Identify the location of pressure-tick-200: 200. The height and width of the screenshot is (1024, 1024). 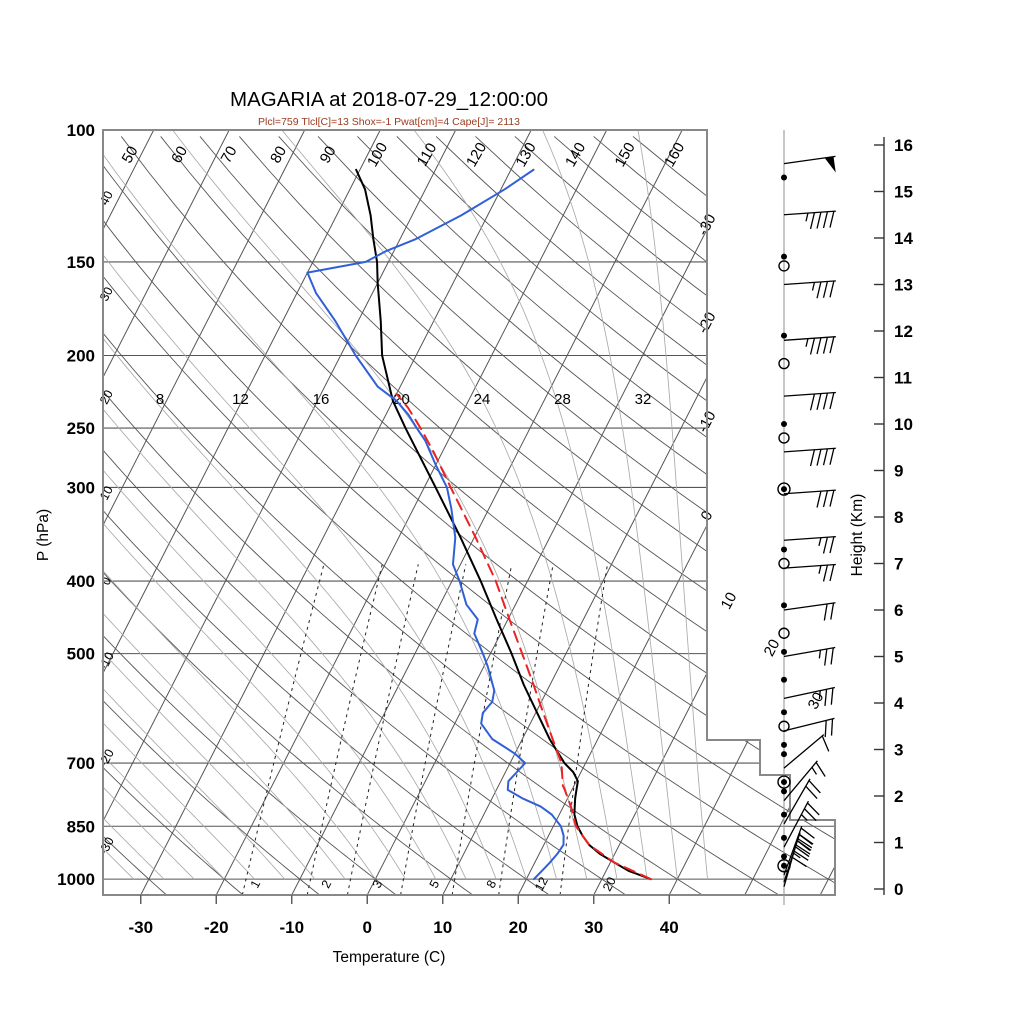
(81, 356).